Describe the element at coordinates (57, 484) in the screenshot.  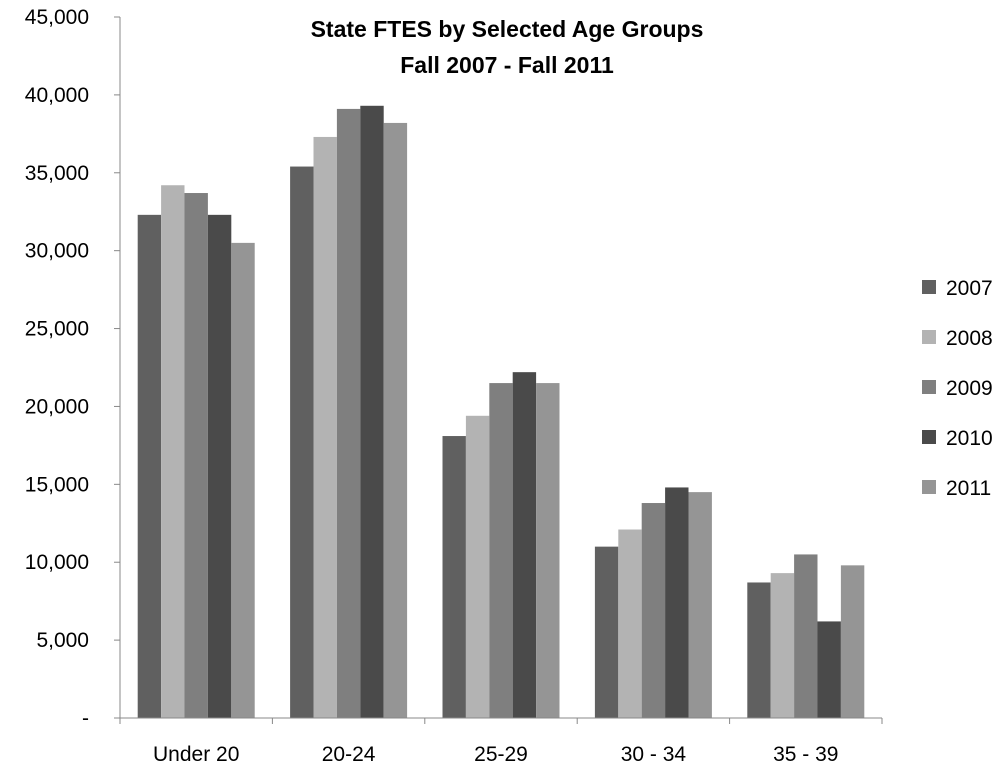
I see `y-tick-label: 15,000` at that location.